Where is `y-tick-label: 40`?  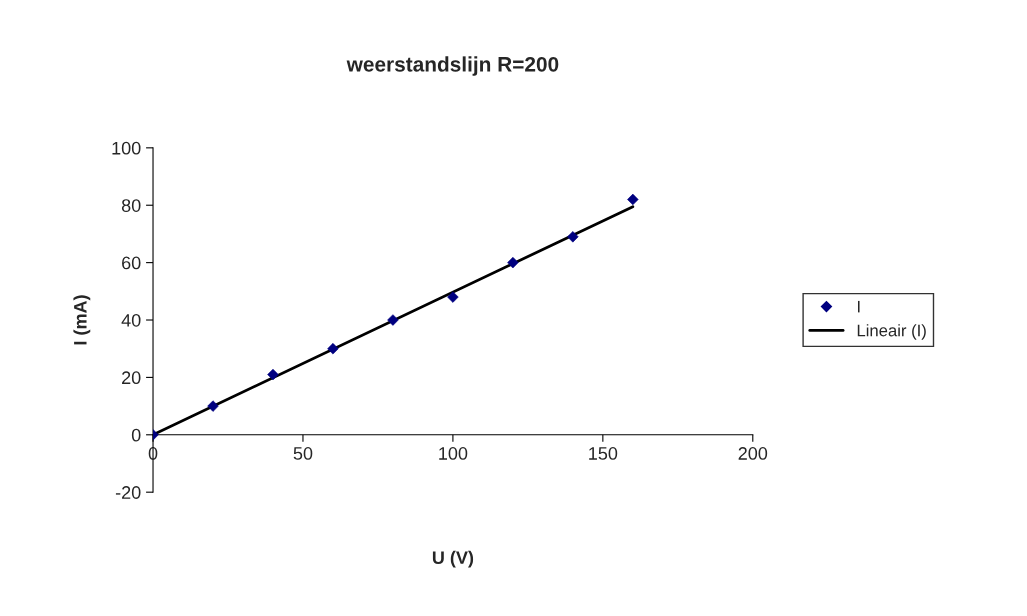 y-tick-label: 40 is located at coordinates (131, 320).